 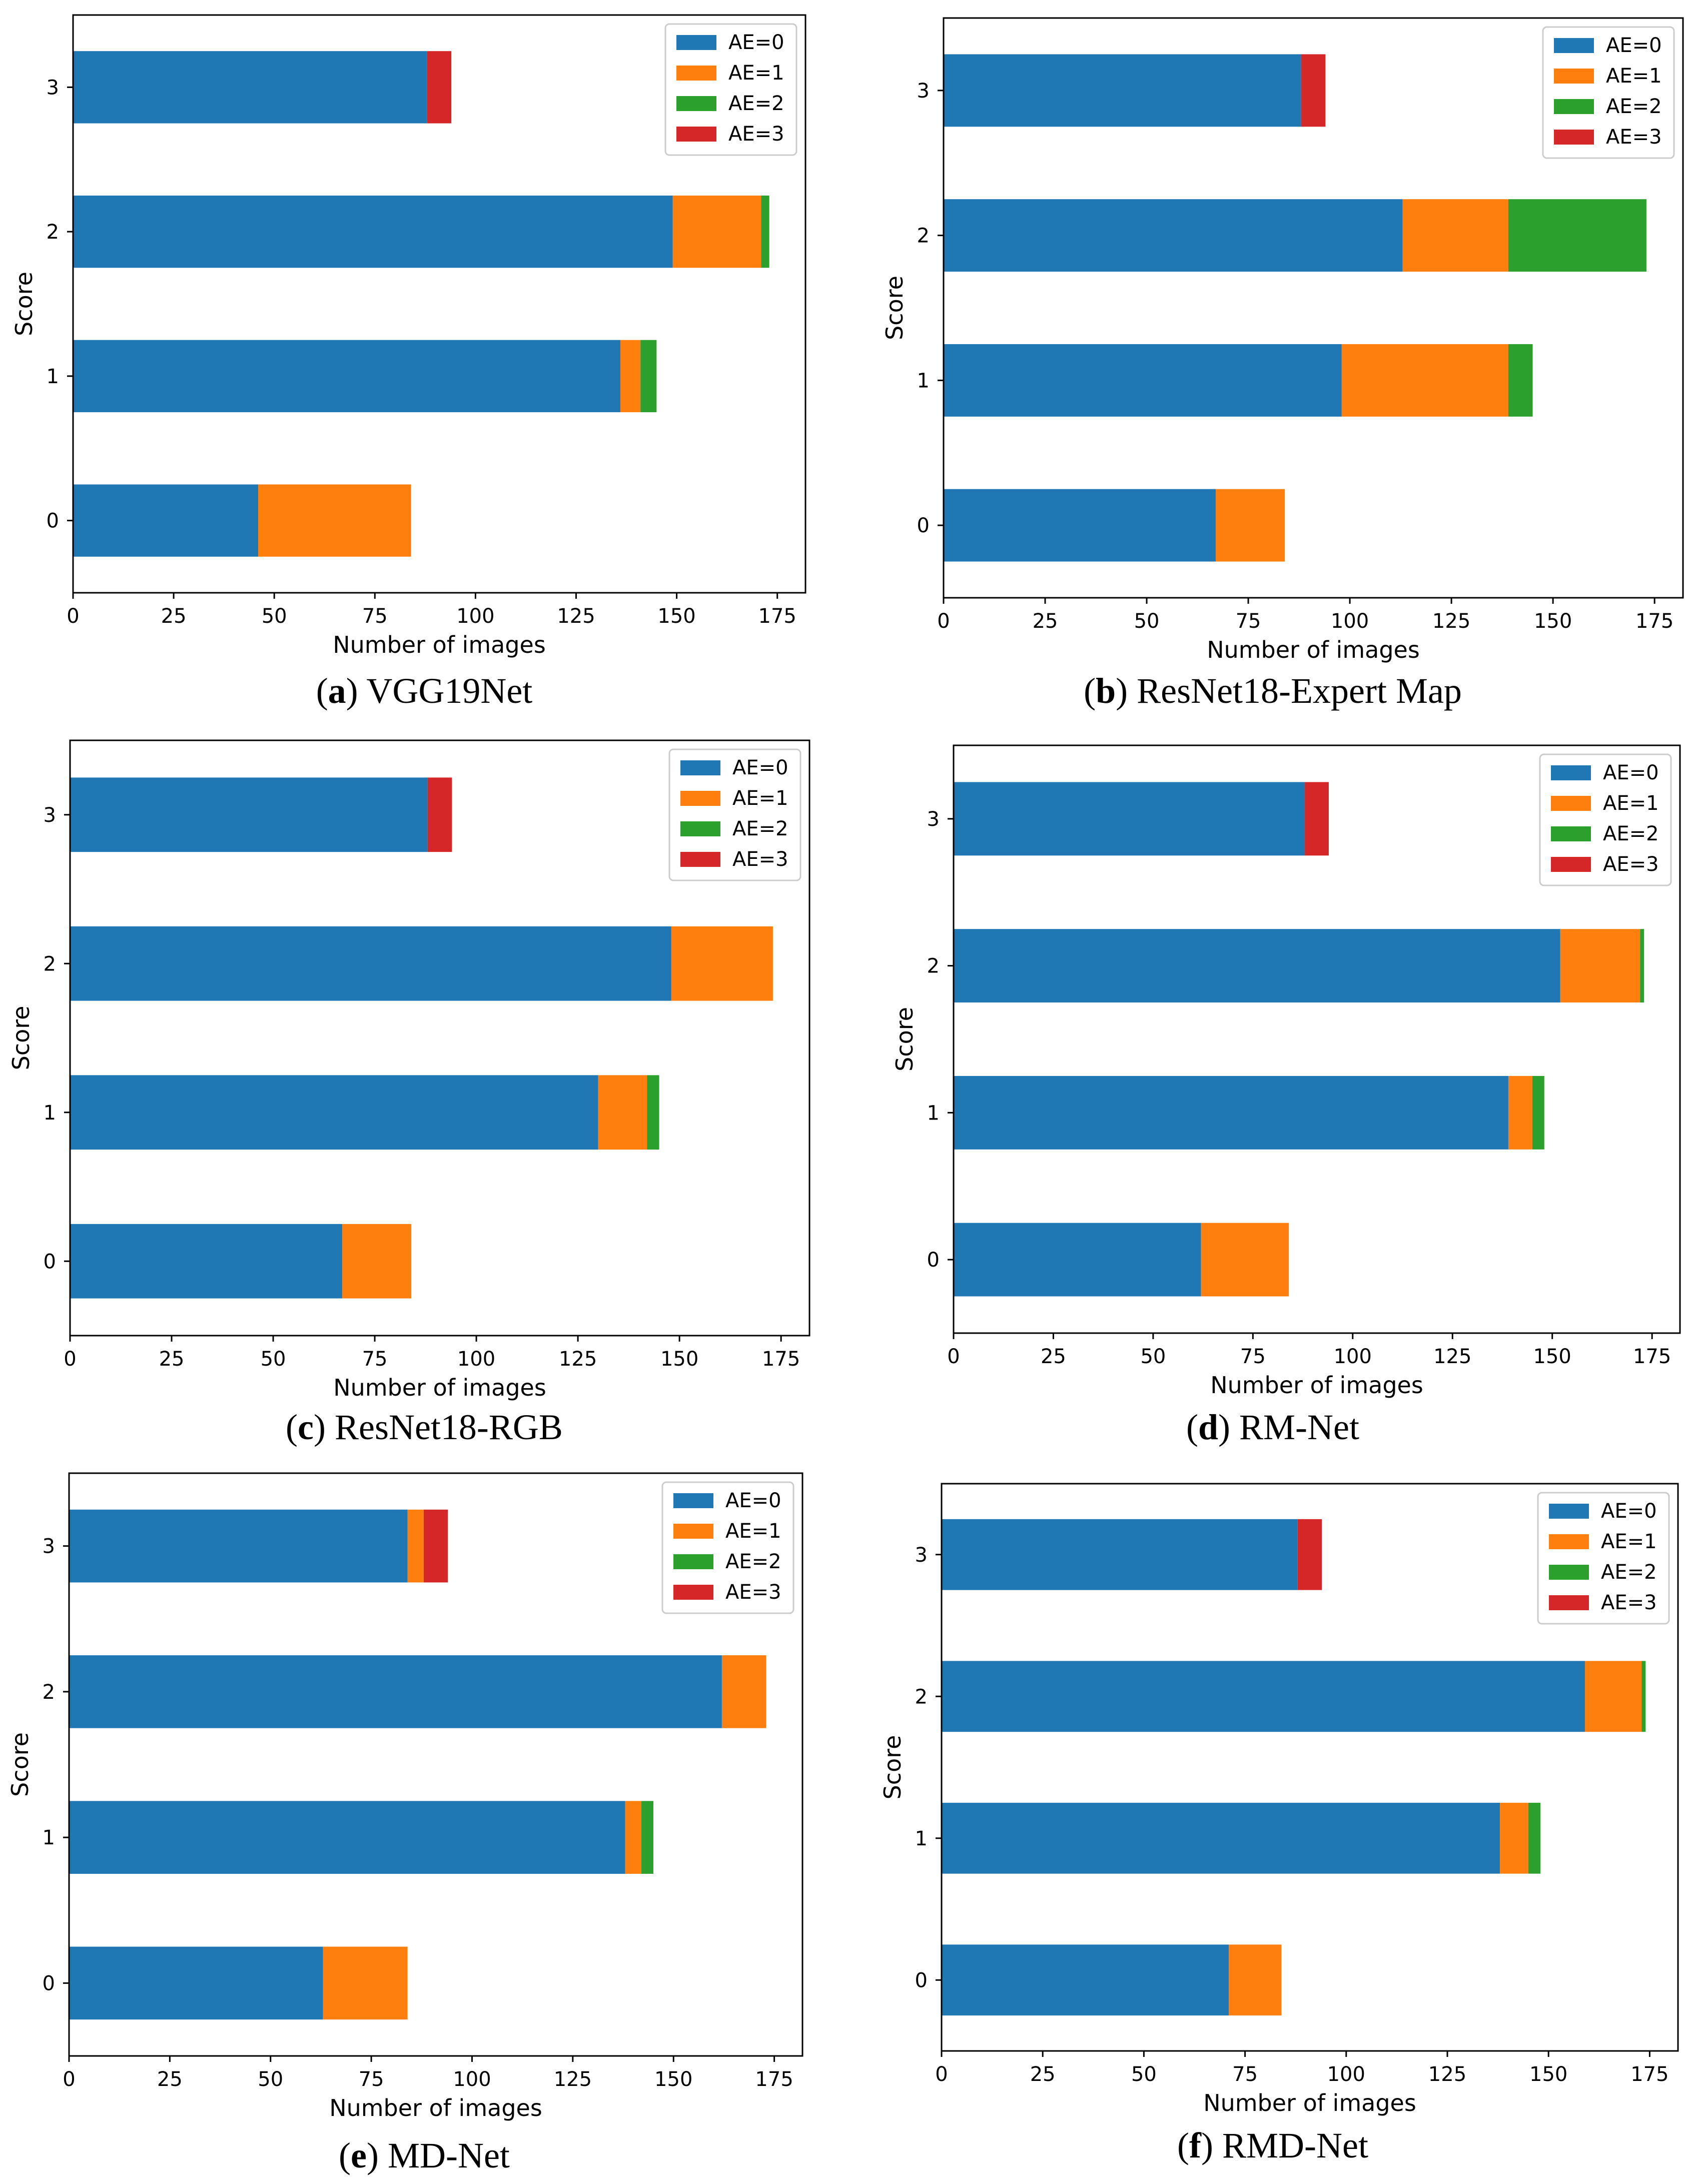 What do you see at coordinates (1273, 691) in the screenshot?
I see `caption-b: (b) ResNet18-Expert Map` at bounding box center [1273, 691].